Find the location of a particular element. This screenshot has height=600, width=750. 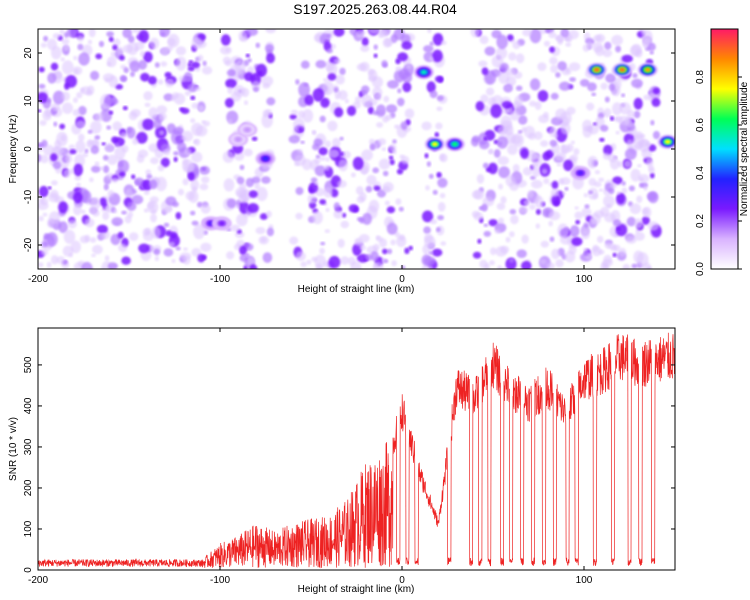

x-tick-label: 100 is located at coordinates (584, 580).